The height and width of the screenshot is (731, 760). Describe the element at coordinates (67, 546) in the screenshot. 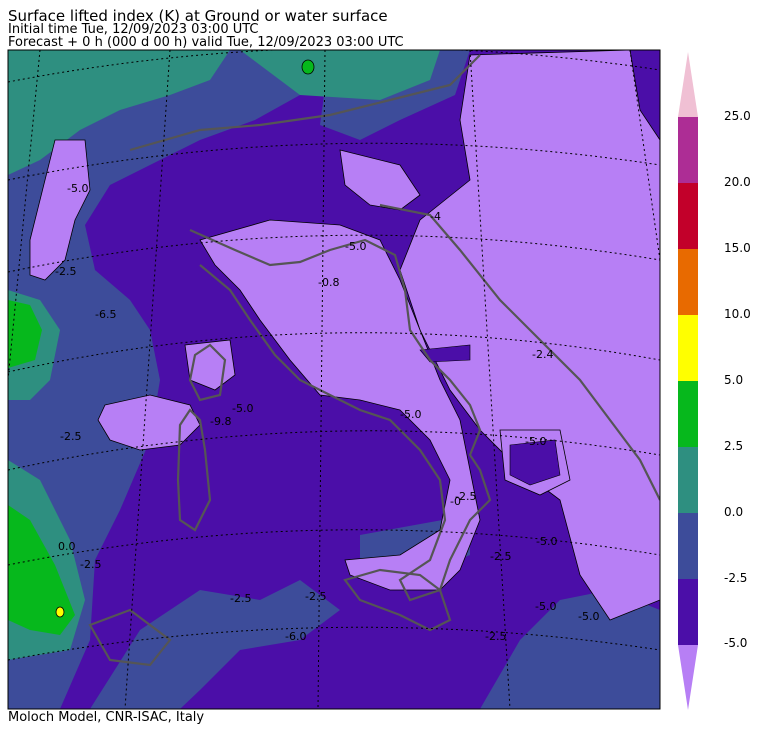

I see `contour-label: 0.0` at that location.